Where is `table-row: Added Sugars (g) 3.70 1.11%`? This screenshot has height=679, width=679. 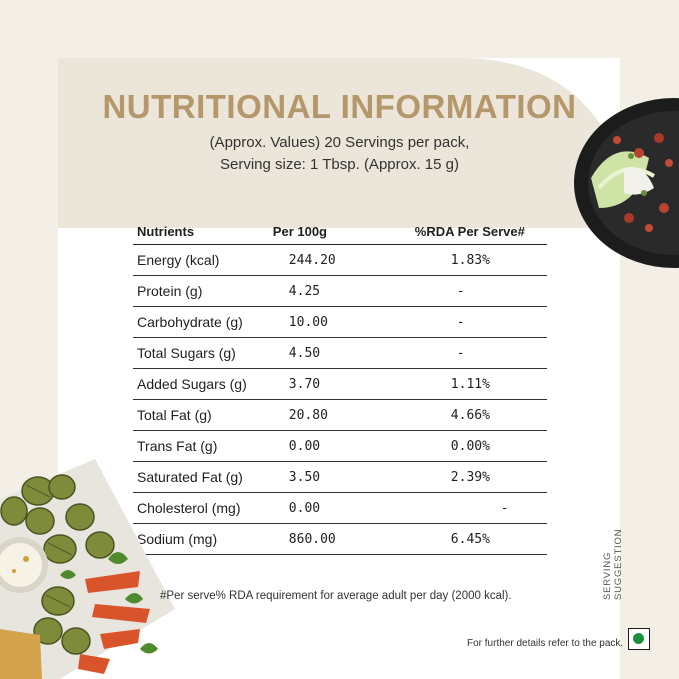
table-row: Added Sugars (g) 3.70 1.11% is located at coordinates (340, 384).